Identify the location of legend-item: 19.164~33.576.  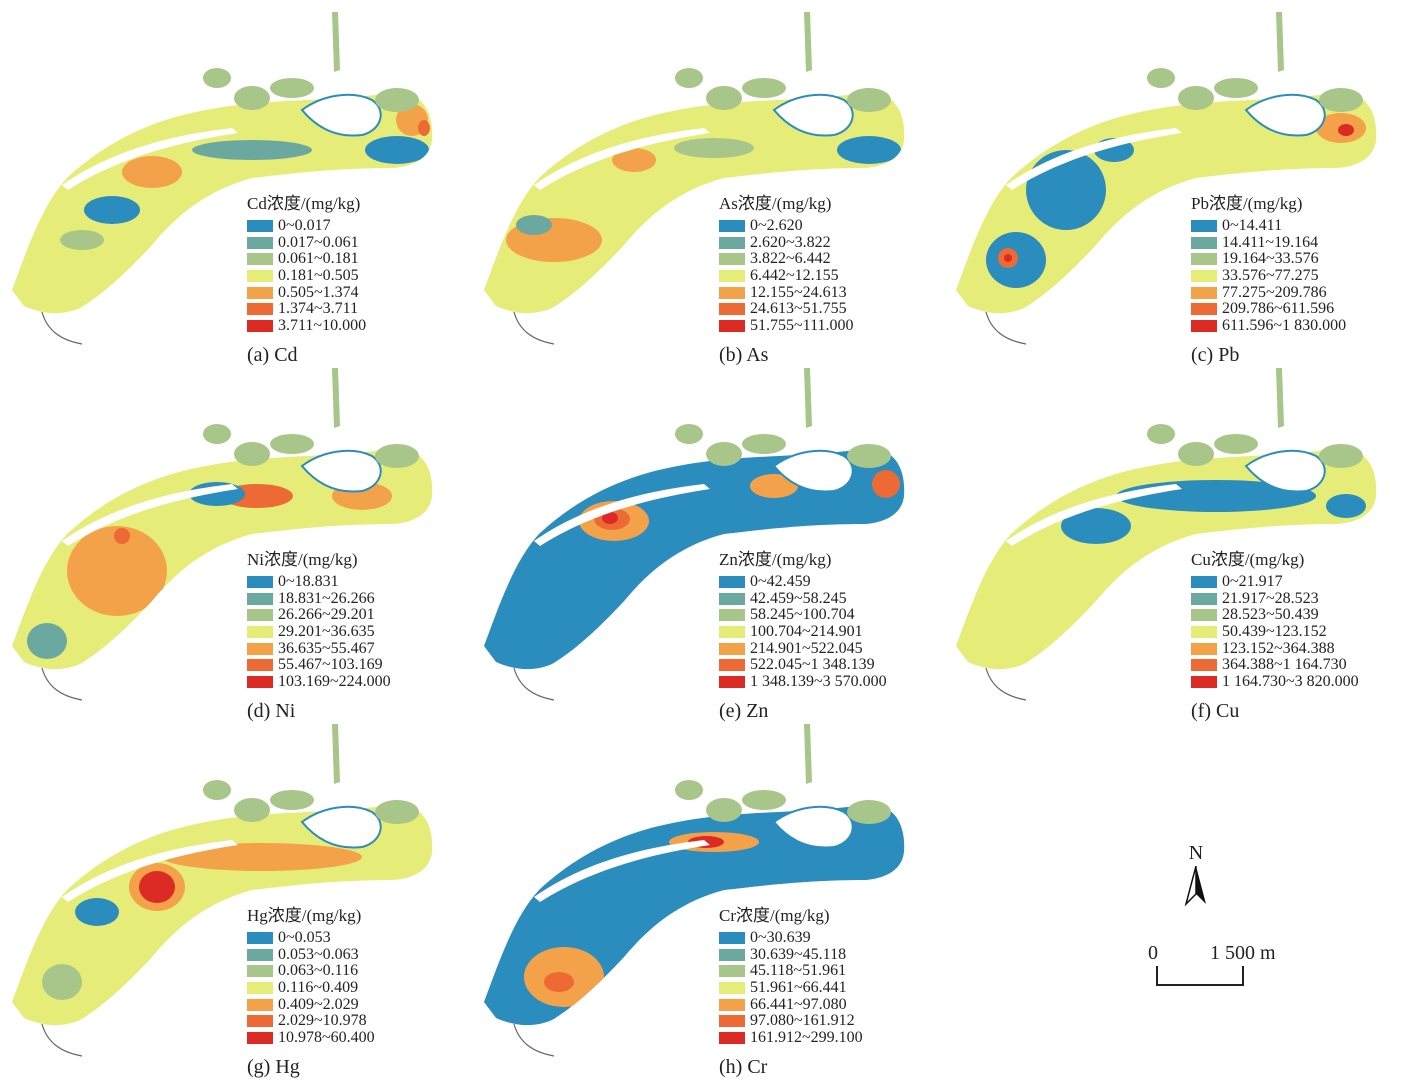
(1301, 259).